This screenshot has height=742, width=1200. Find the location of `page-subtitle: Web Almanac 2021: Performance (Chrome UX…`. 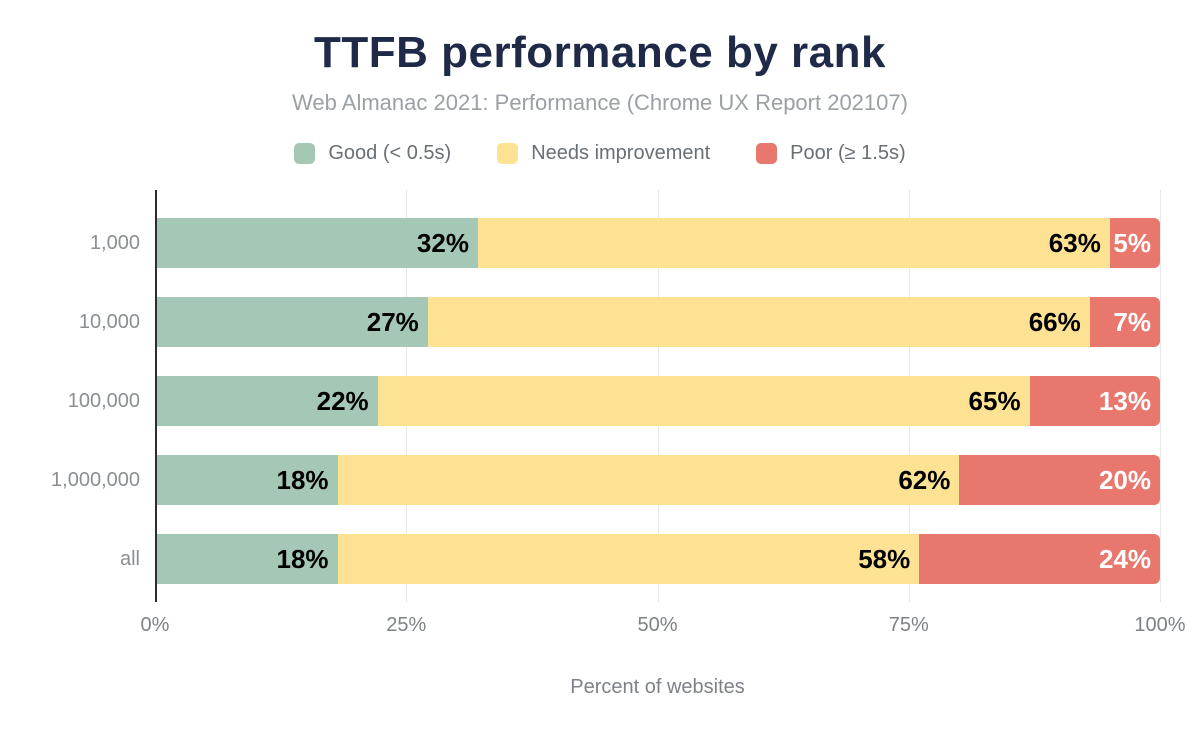

page-subtitle: Web Almanac 2021: Performance (Chrome UX… is located at coordinates (600, 102).